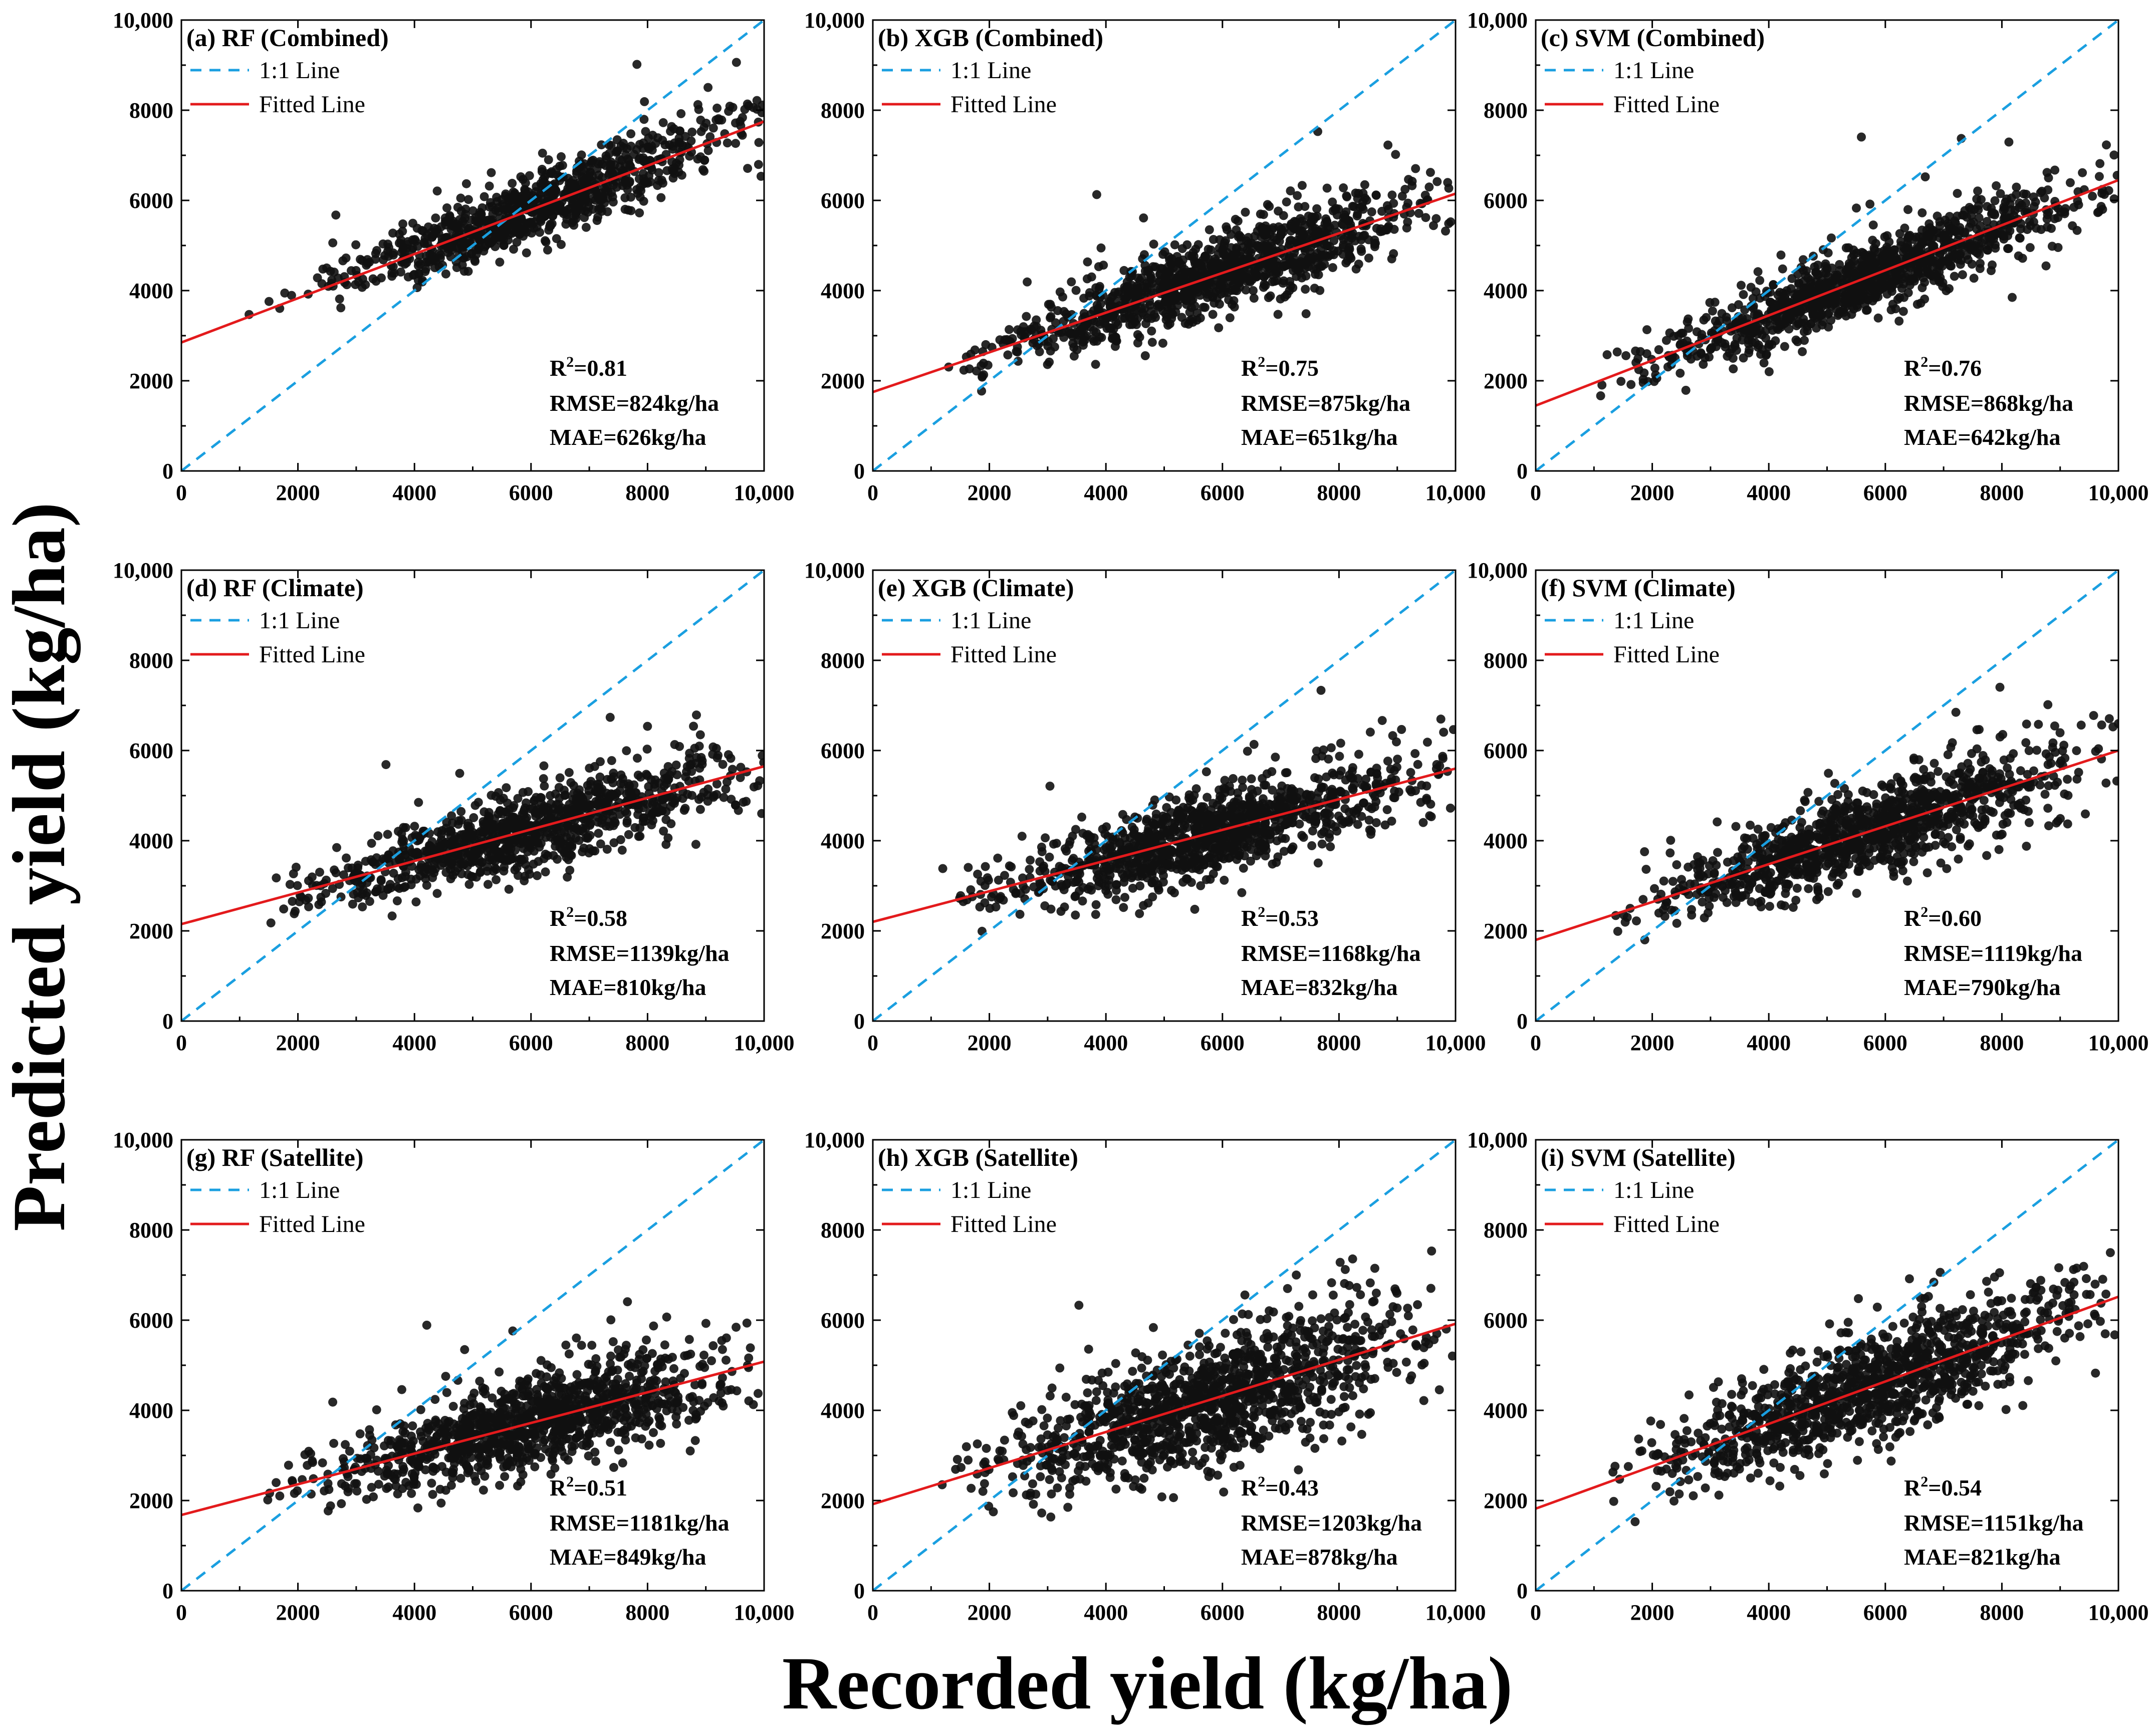 This screenshot has width=2156, height=1734. What do you see at coordinates (151, 291) in the screenshot?
I see `y-tick-label: 4000` at bounding box center [151, 291].